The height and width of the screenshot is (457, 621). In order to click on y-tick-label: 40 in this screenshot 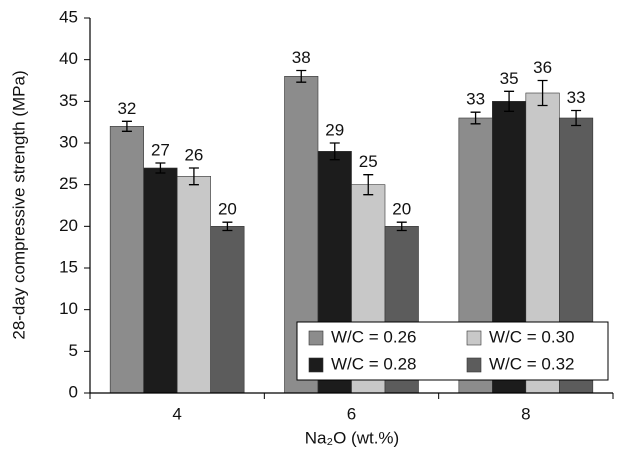, I will do `click(68, 58)`.